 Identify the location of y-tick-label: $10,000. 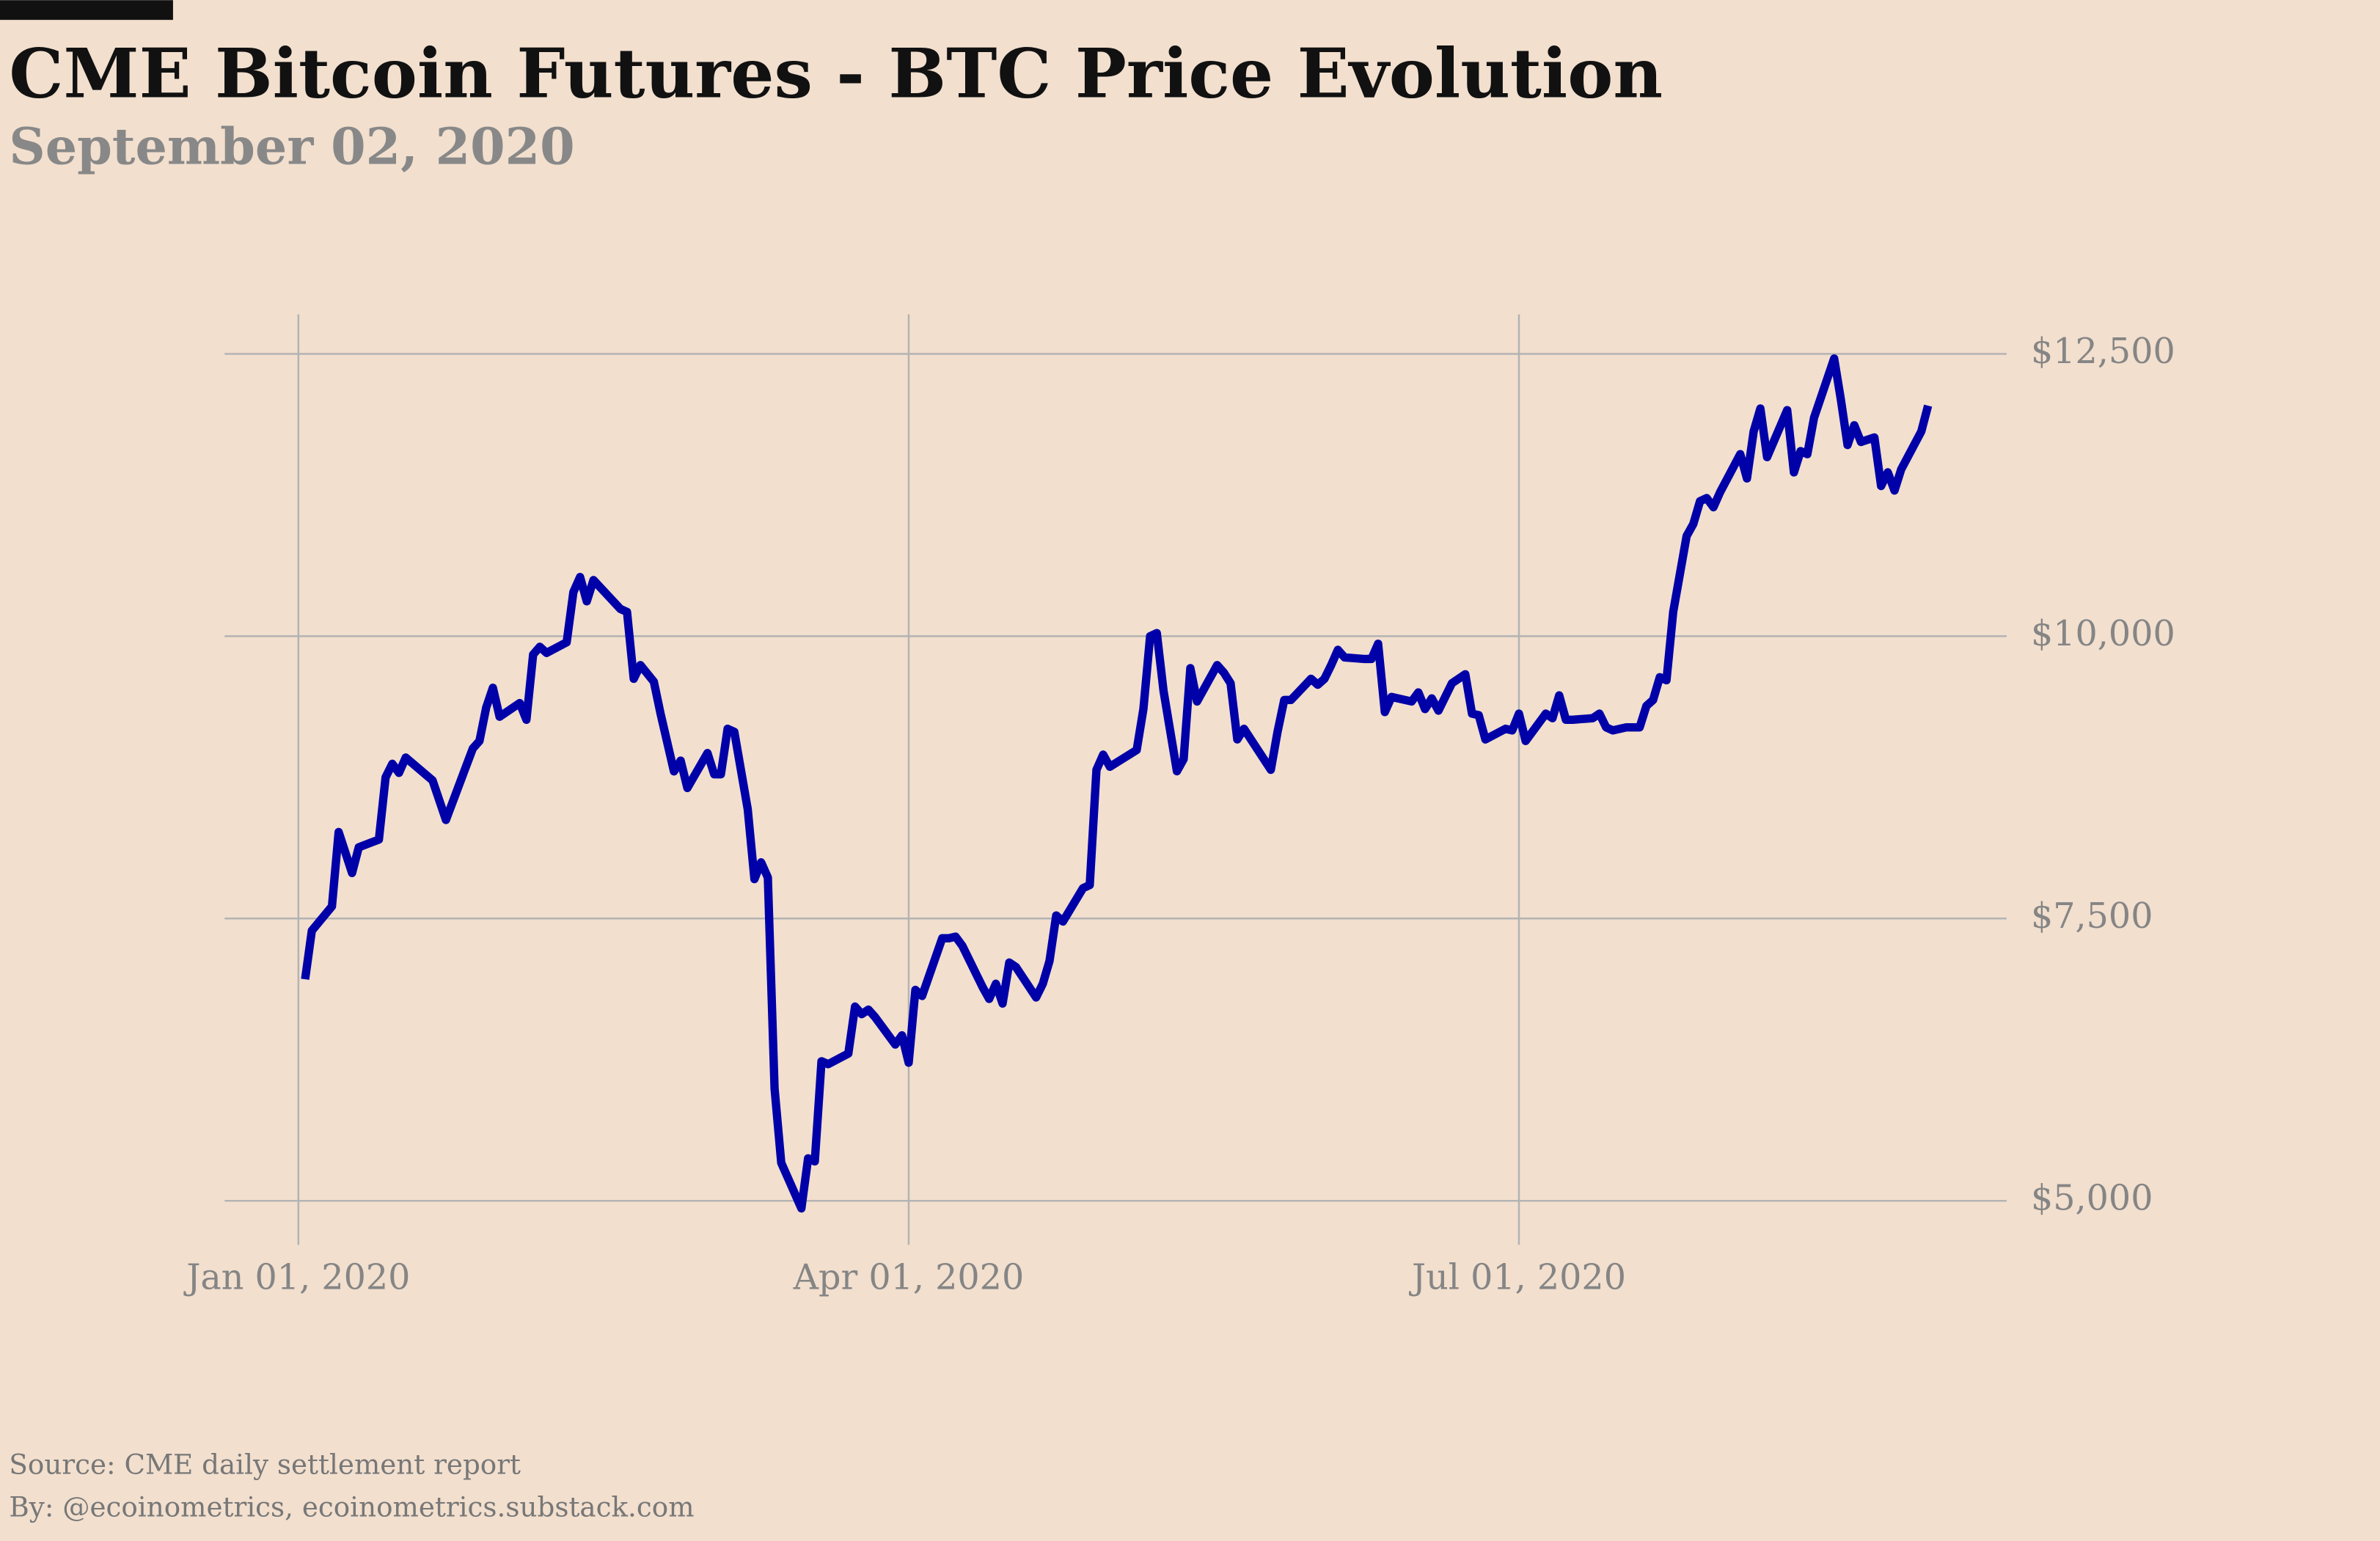
(2103, 634).